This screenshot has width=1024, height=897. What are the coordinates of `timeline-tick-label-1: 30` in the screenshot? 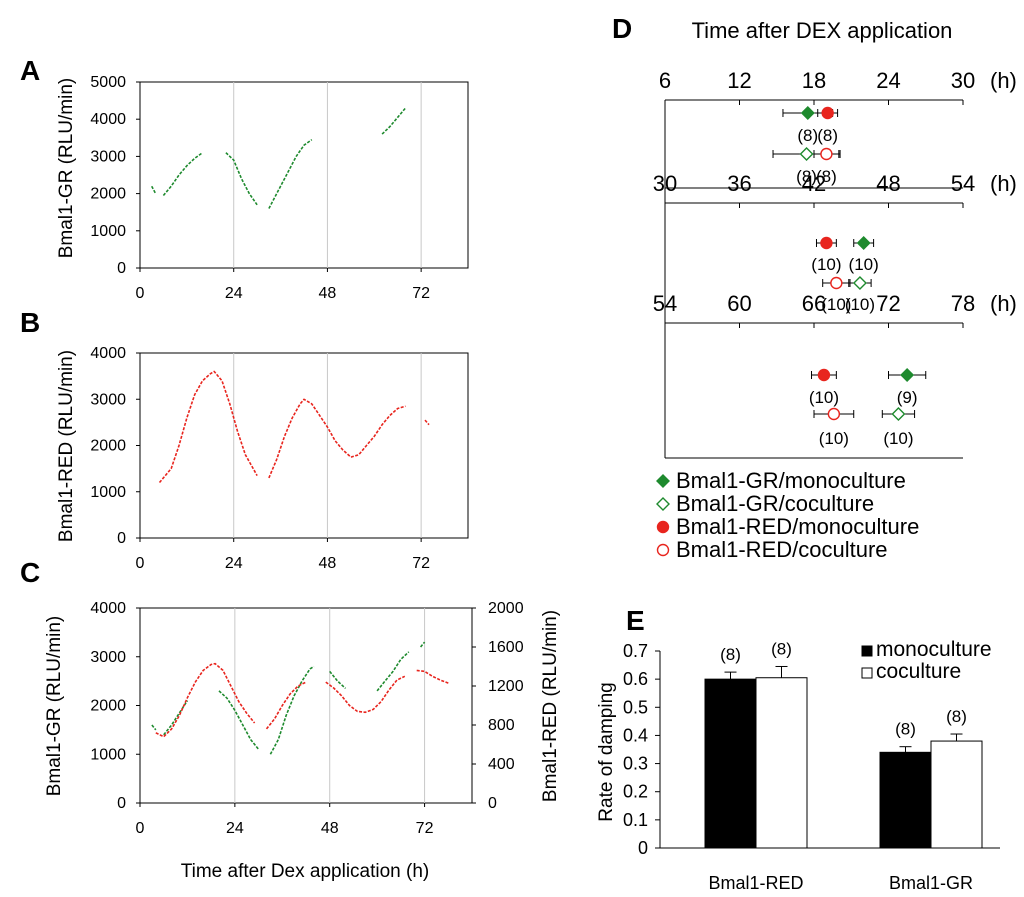 It's located at (665, 183).